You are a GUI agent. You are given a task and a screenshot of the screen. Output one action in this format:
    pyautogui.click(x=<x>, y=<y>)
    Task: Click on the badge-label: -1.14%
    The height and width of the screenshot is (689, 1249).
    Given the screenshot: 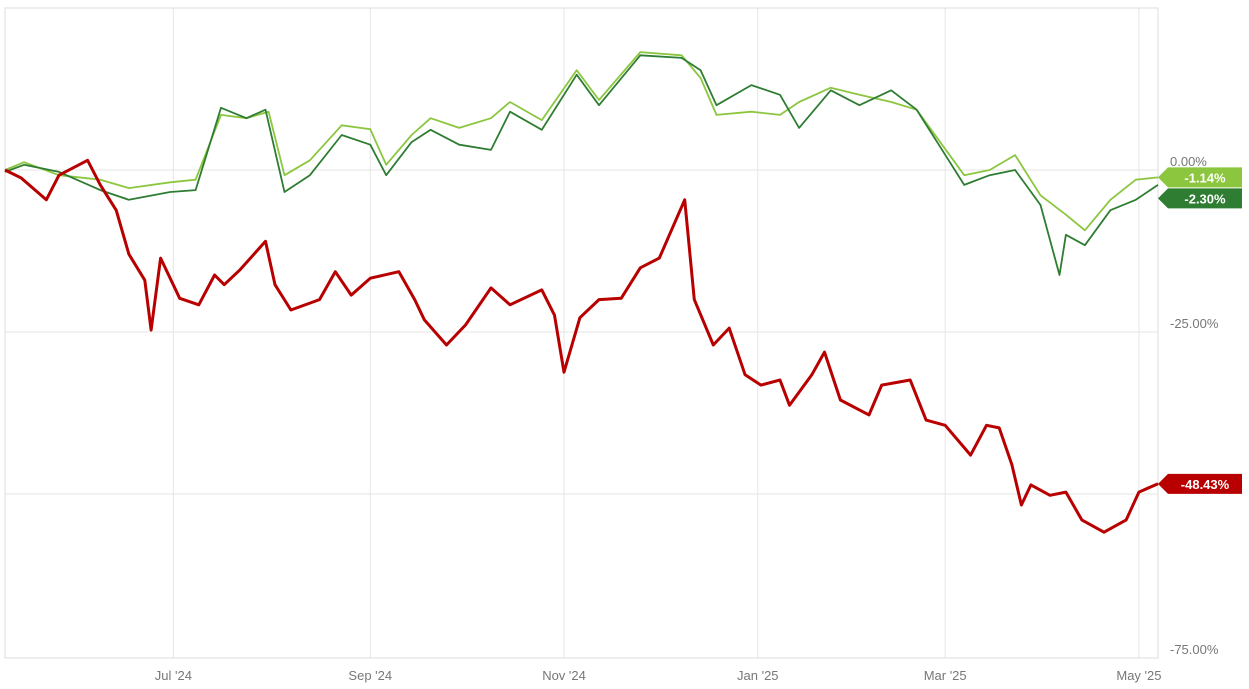 What is the action you would take?
    pyautogui.click(x=1205, y=177)
    